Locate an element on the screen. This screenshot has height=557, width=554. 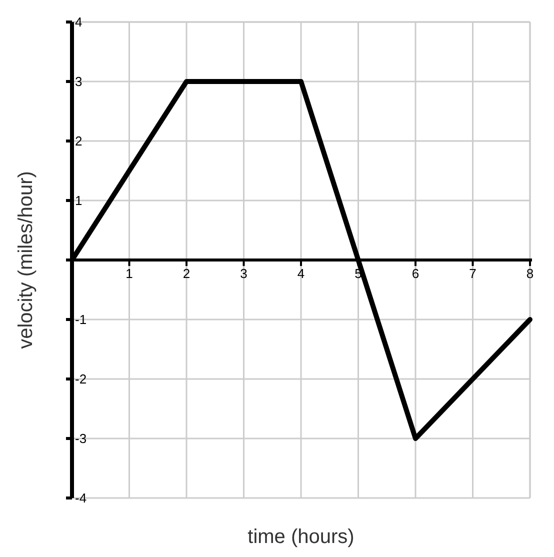
y-tick-label: 2 is located at coordinates (78, 141).